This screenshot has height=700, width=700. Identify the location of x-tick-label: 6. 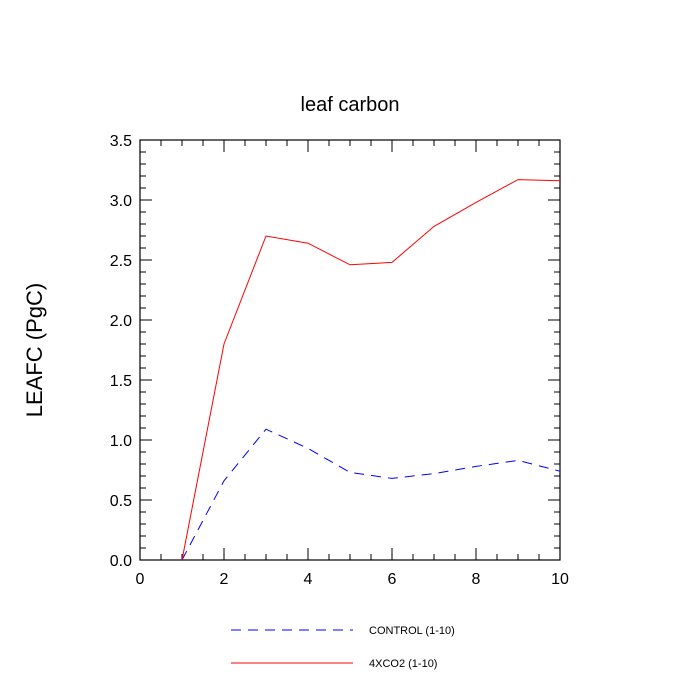
(392, 579).